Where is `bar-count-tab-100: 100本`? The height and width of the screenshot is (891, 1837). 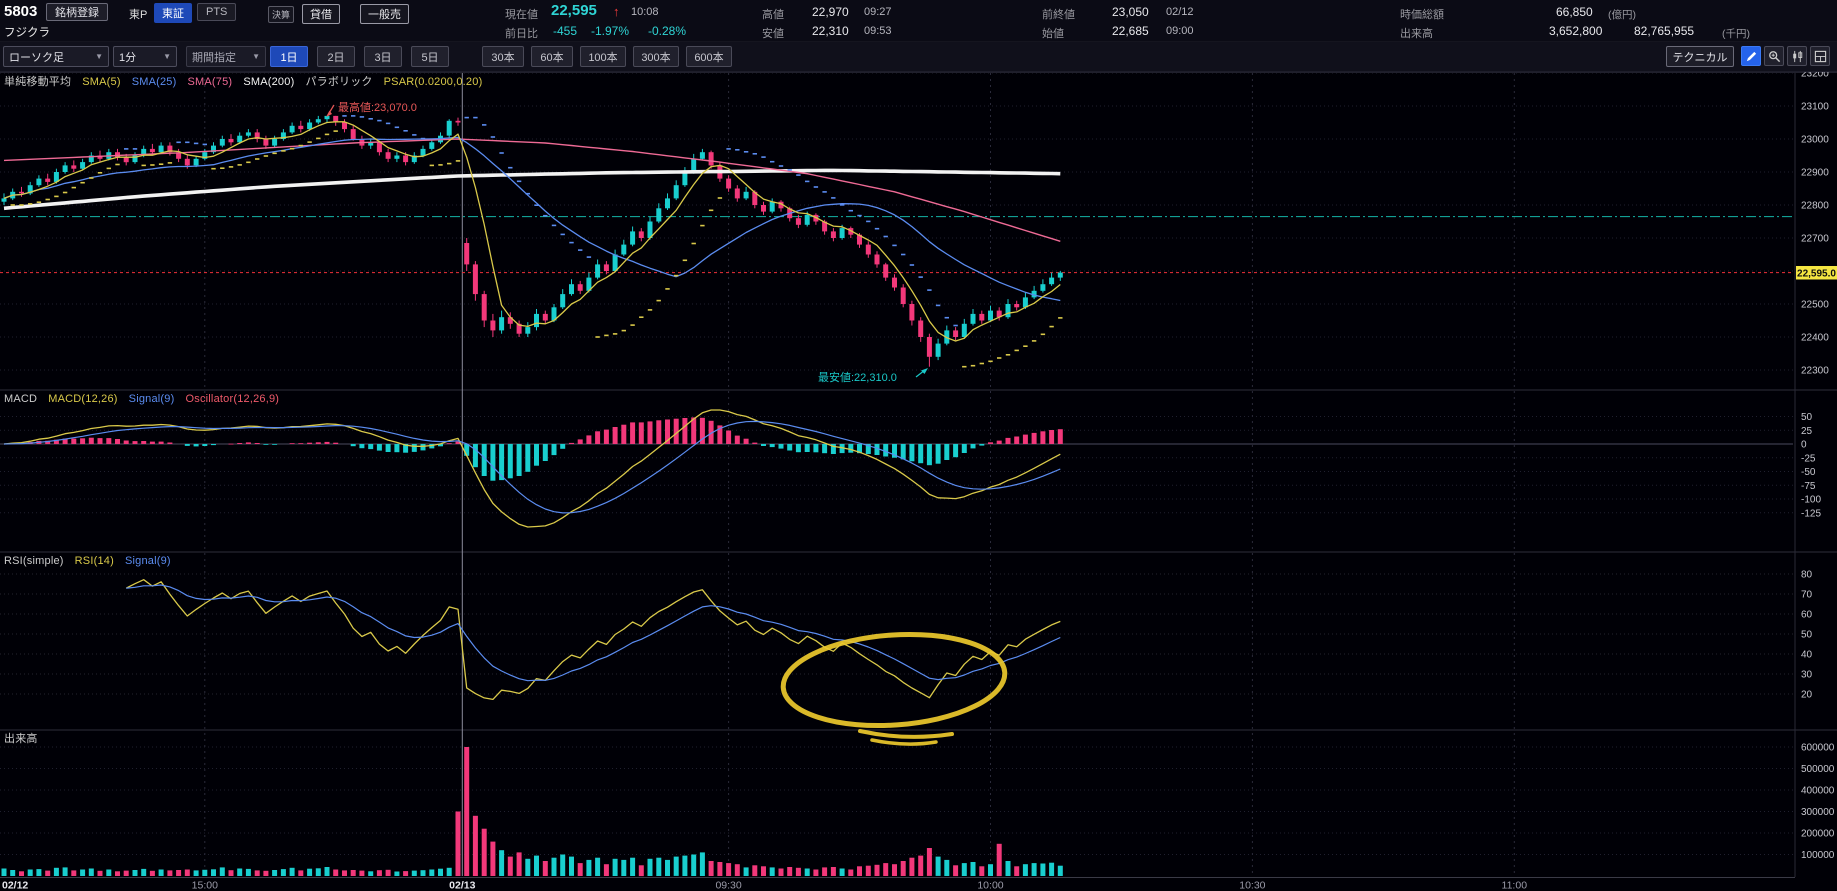
bar-count-tab-100: 100本 is located at coordinates (603, 56).